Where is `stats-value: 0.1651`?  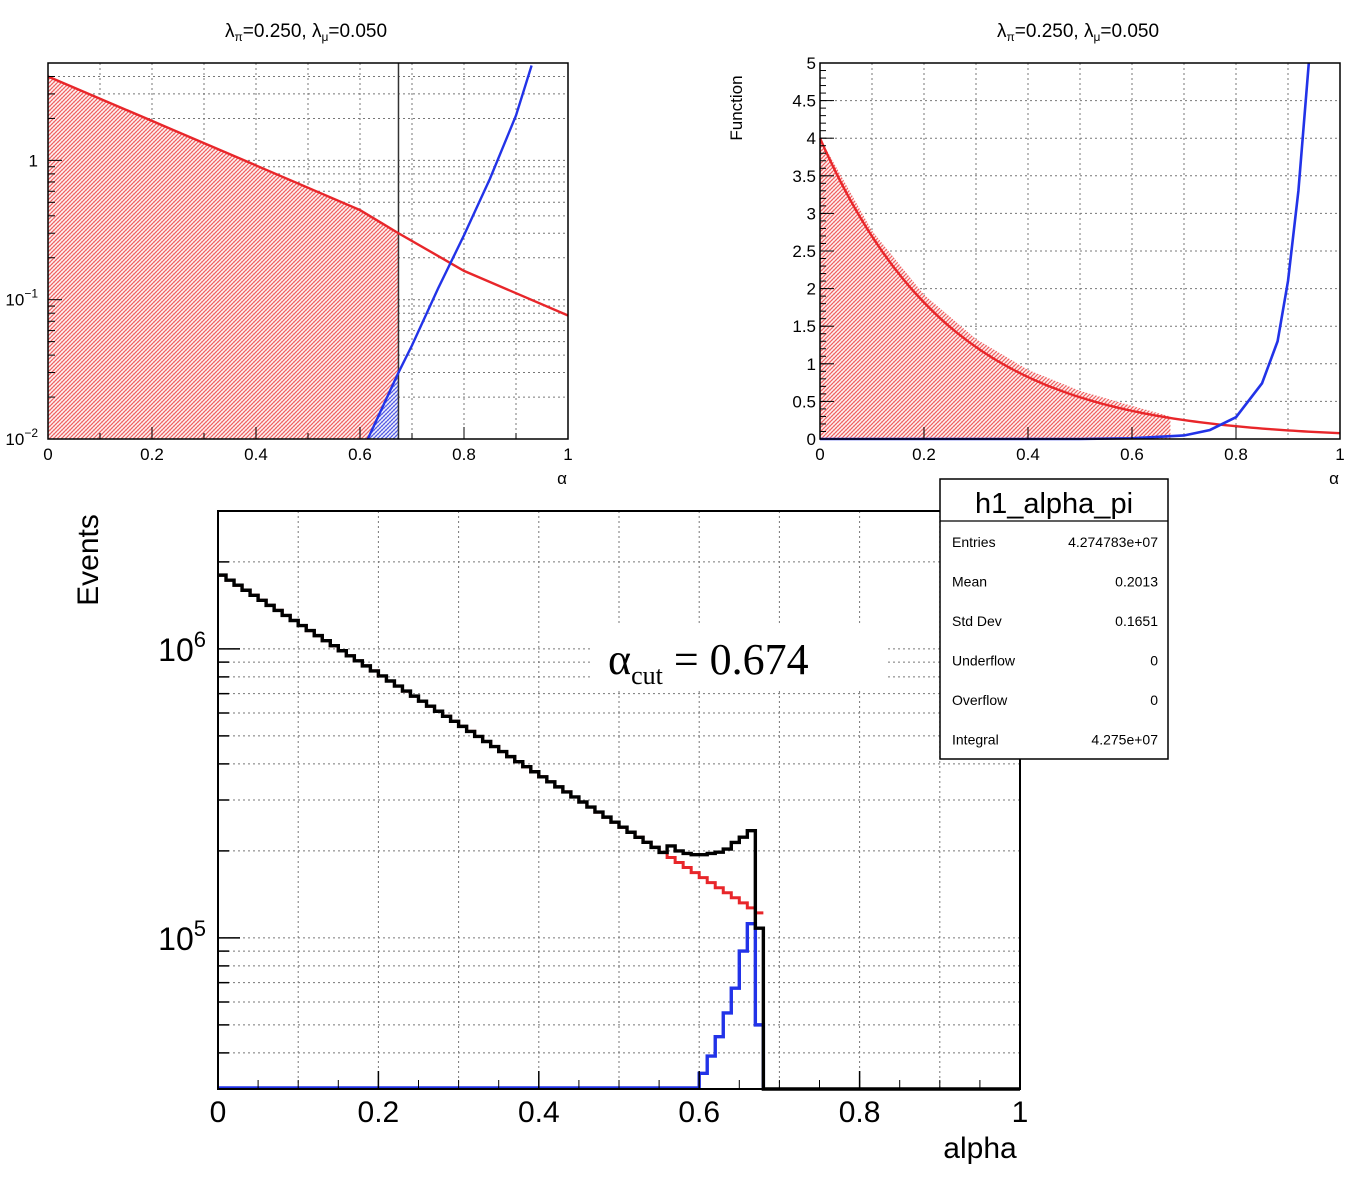
stats-value: 0.1651 is located at coordinates (1136, 621).